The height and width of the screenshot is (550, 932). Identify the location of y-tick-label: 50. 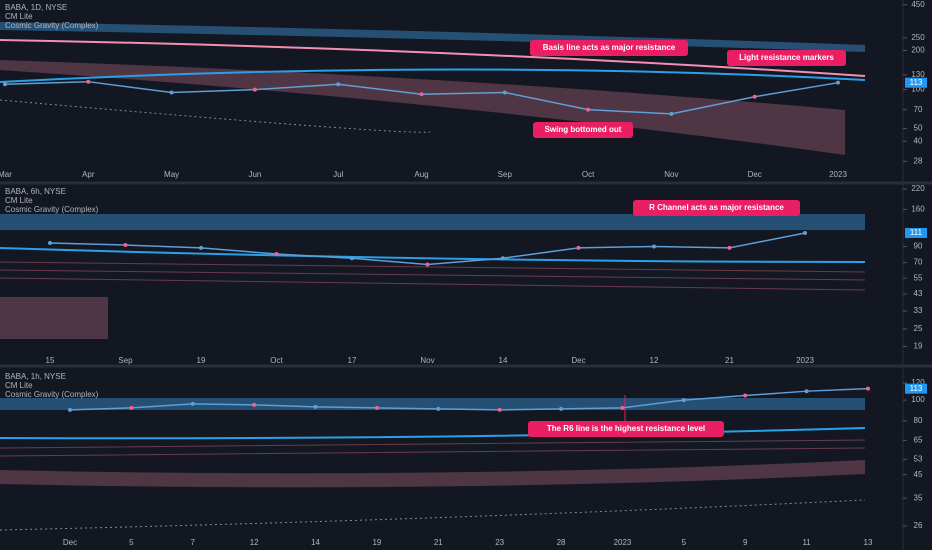
(918, 128).